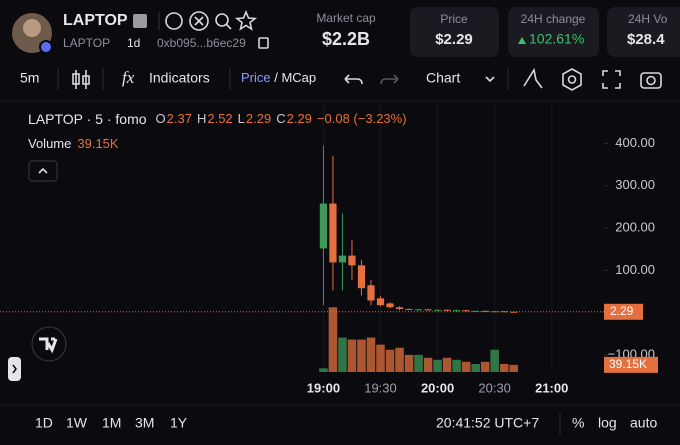 This screenshot has width=680, height=445. Describe the element at coordinates (133, 43) in the screenshot. I see `age: 1d` at that location.